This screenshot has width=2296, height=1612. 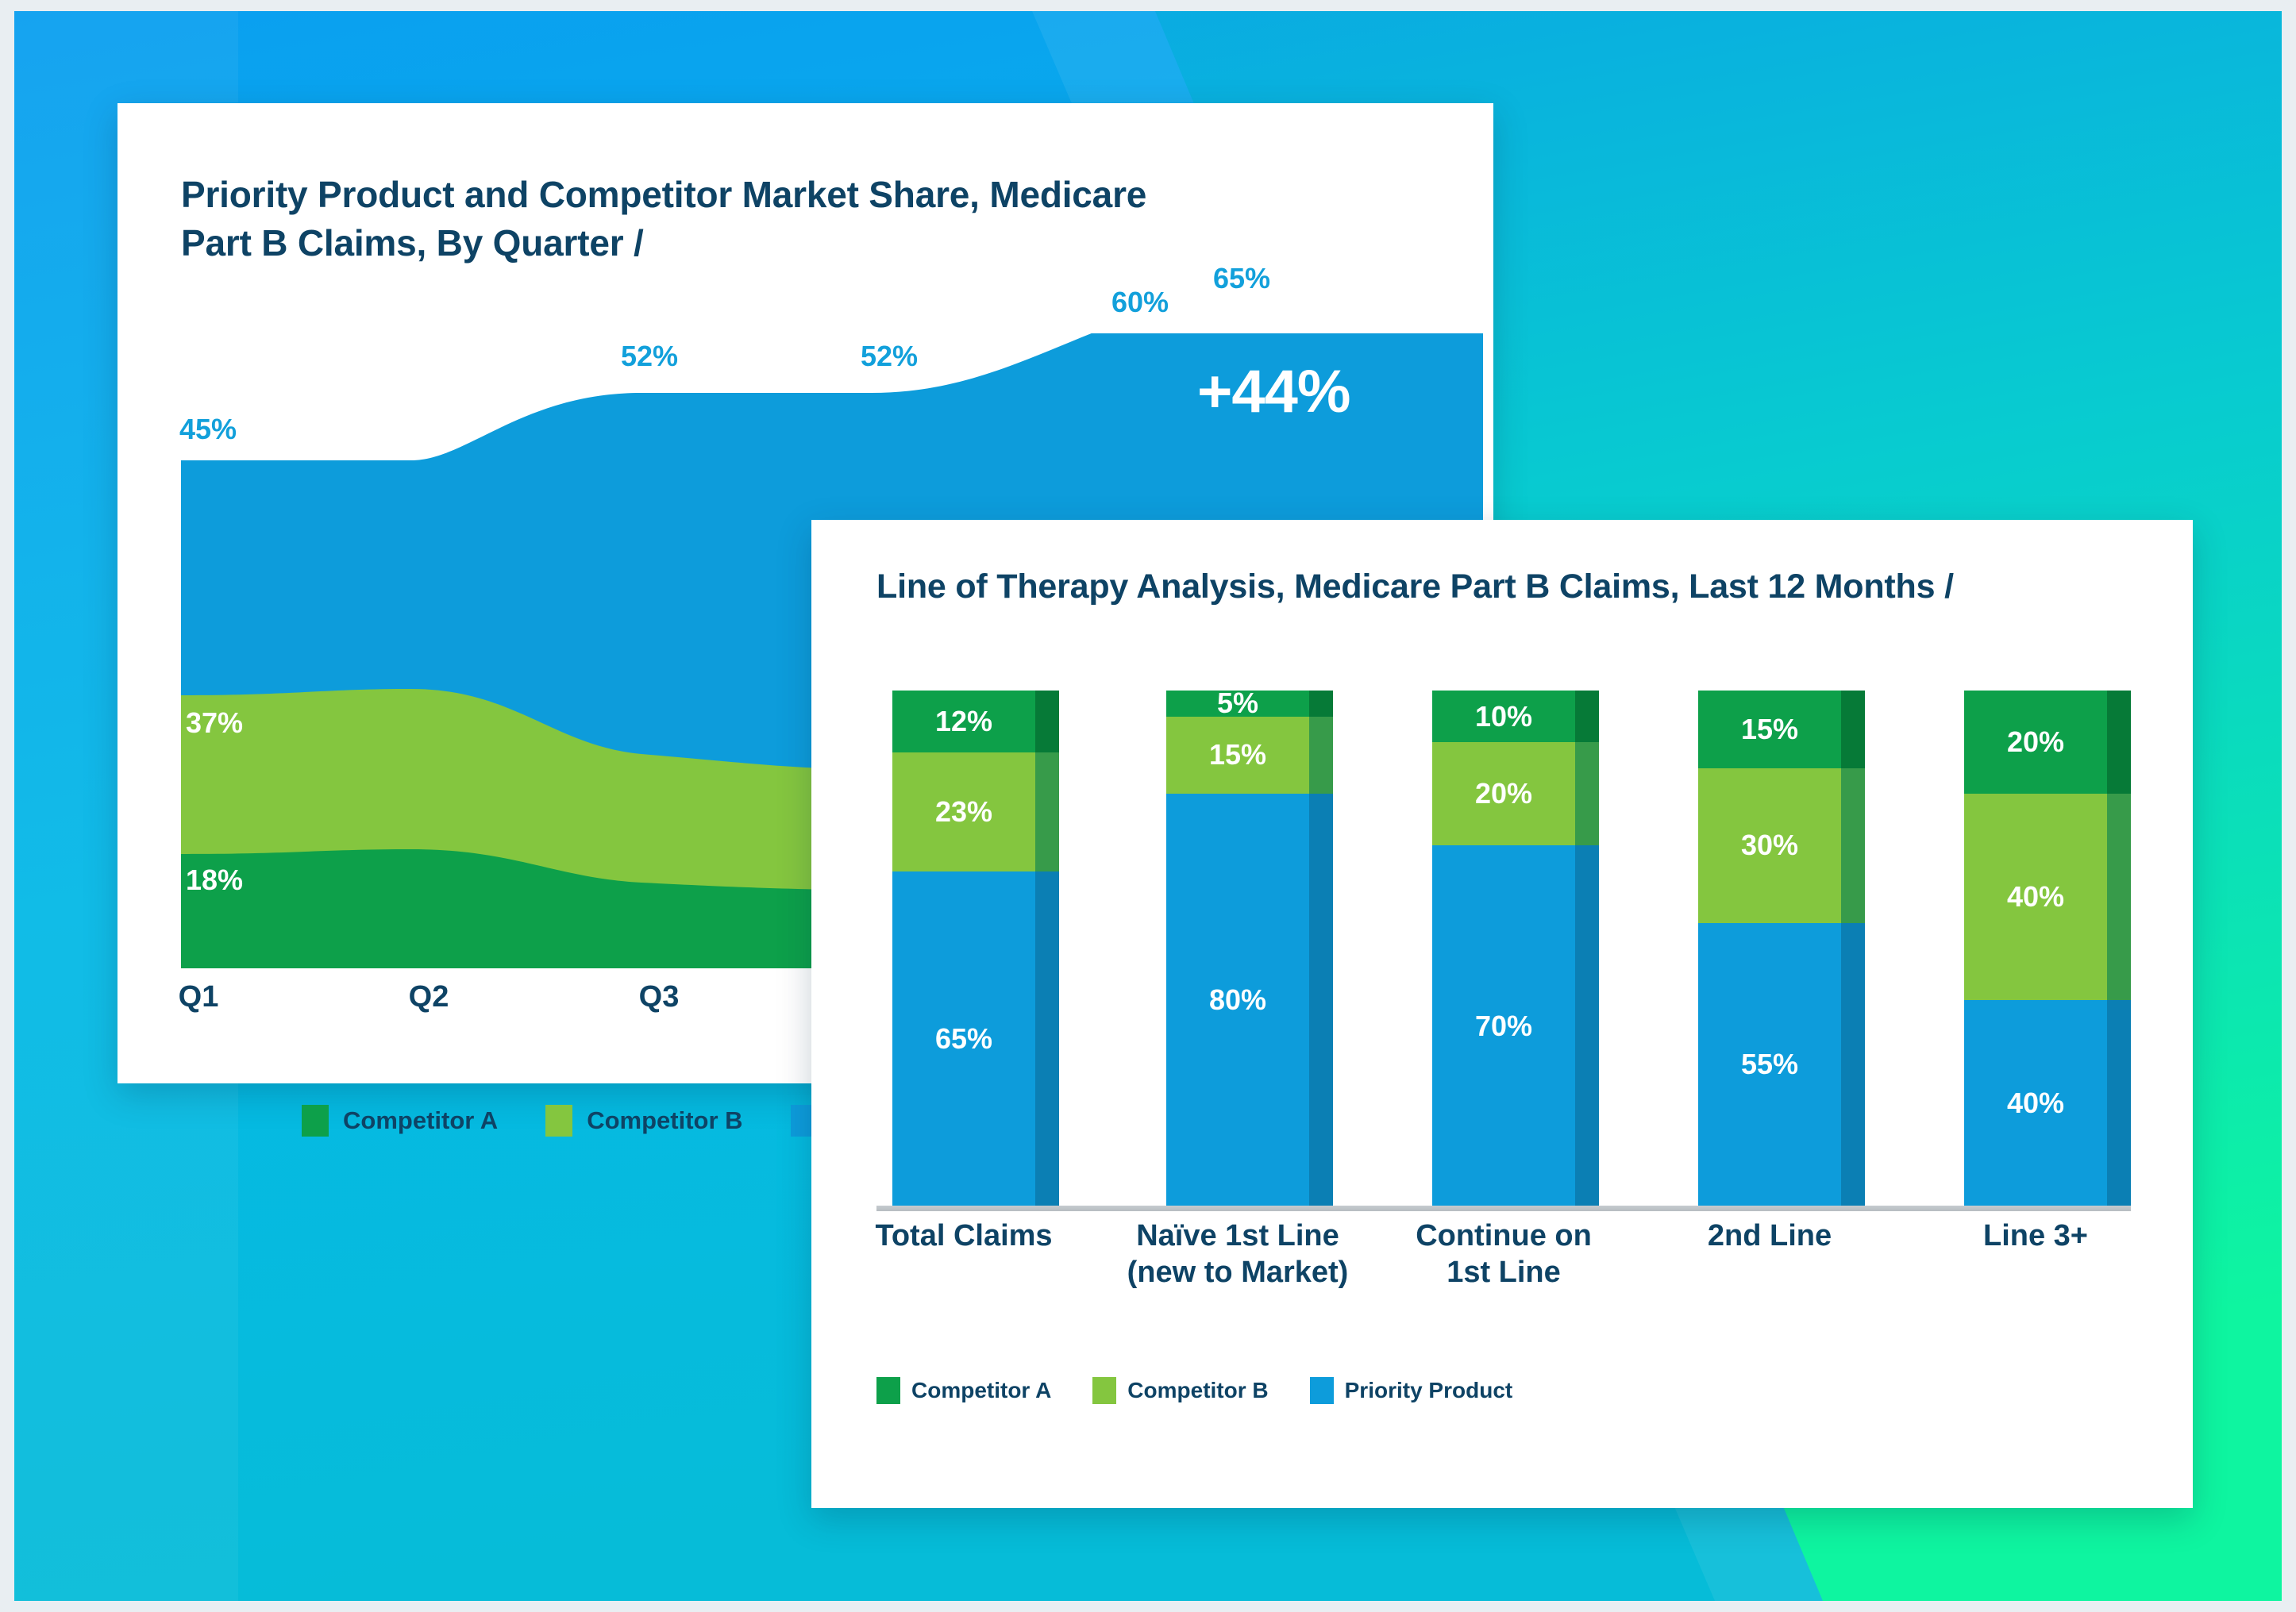 I want to click on segment-priority-product: 55%, so click(x=1781, y=1064).